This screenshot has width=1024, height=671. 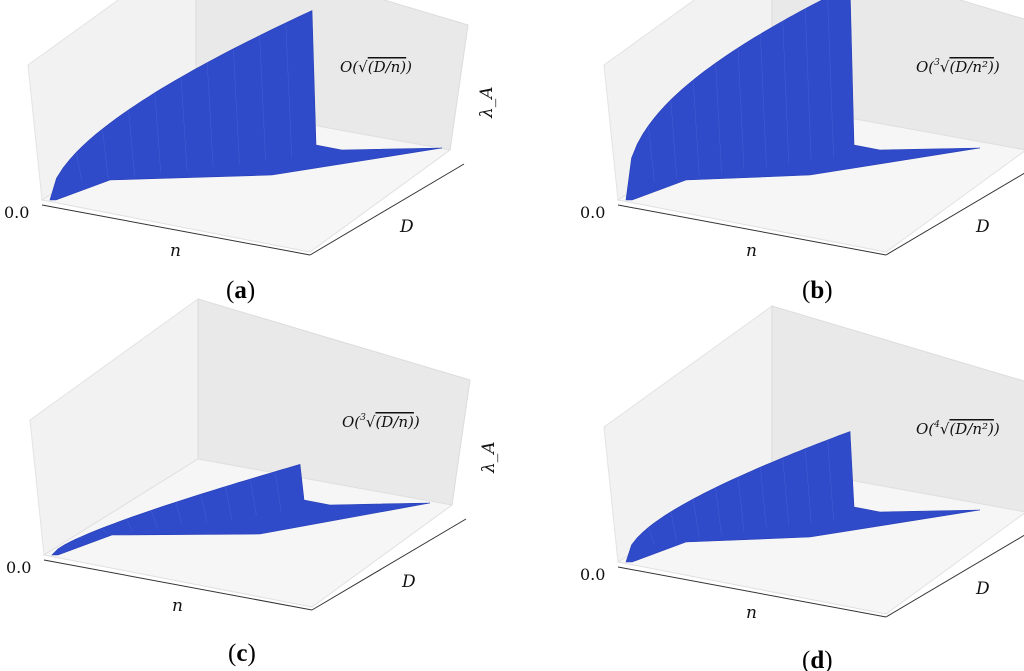 I want to click on subfigure-caption: (d), so click(x=817, y=659).